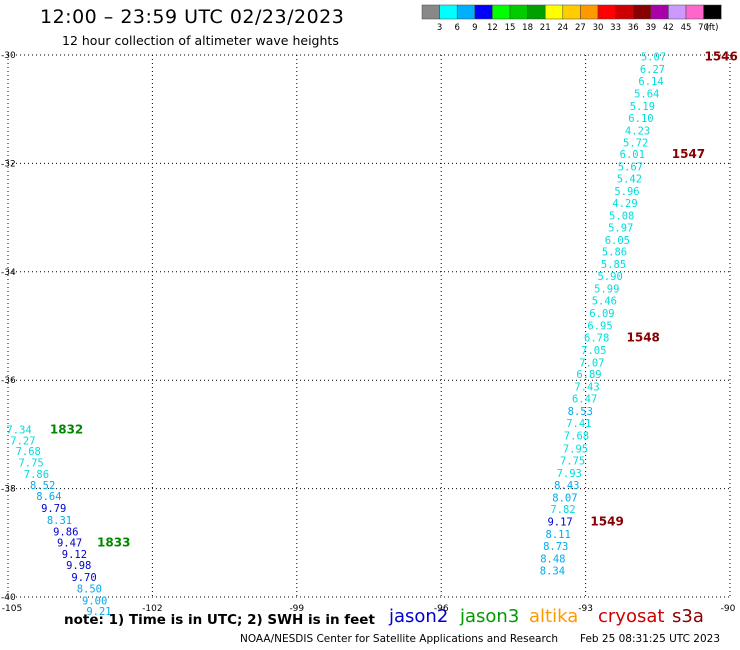  I want to click on x-tick-label: -99, so click(296, 609).